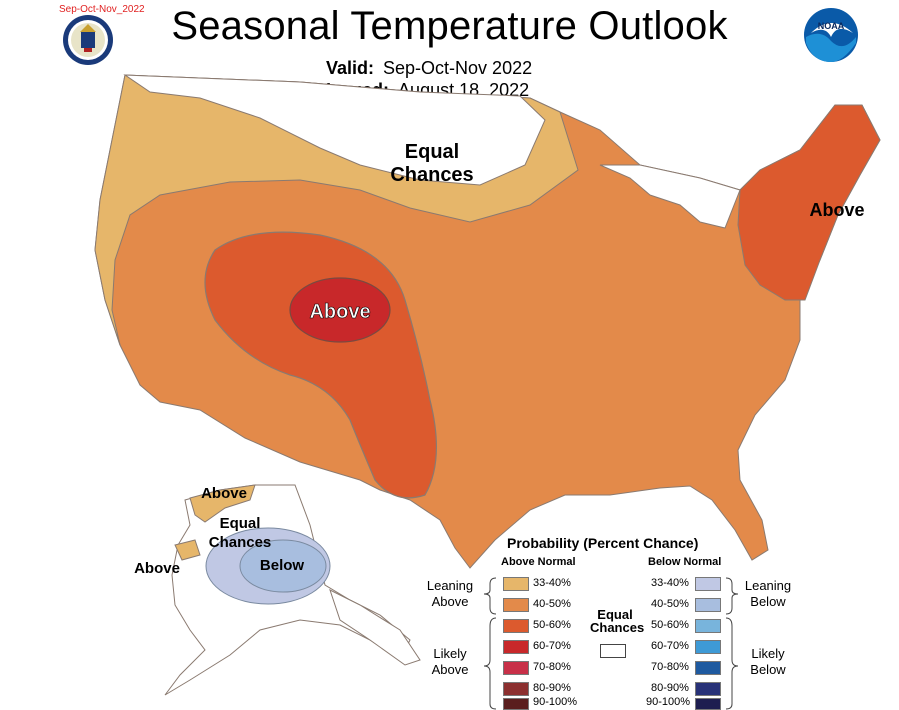  Describe the element at coordinates (615, 614) in the screenshot. I see `equal-line1: Equal` at that location.